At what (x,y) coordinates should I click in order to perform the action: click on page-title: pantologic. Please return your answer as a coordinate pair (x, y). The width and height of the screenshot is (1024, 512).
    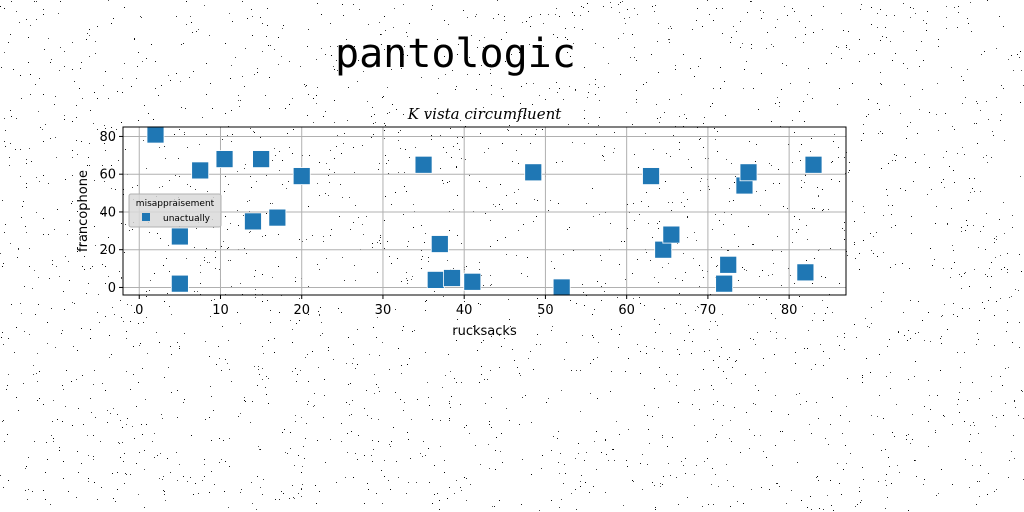
    Looking at the image, I should click on (455, 54).